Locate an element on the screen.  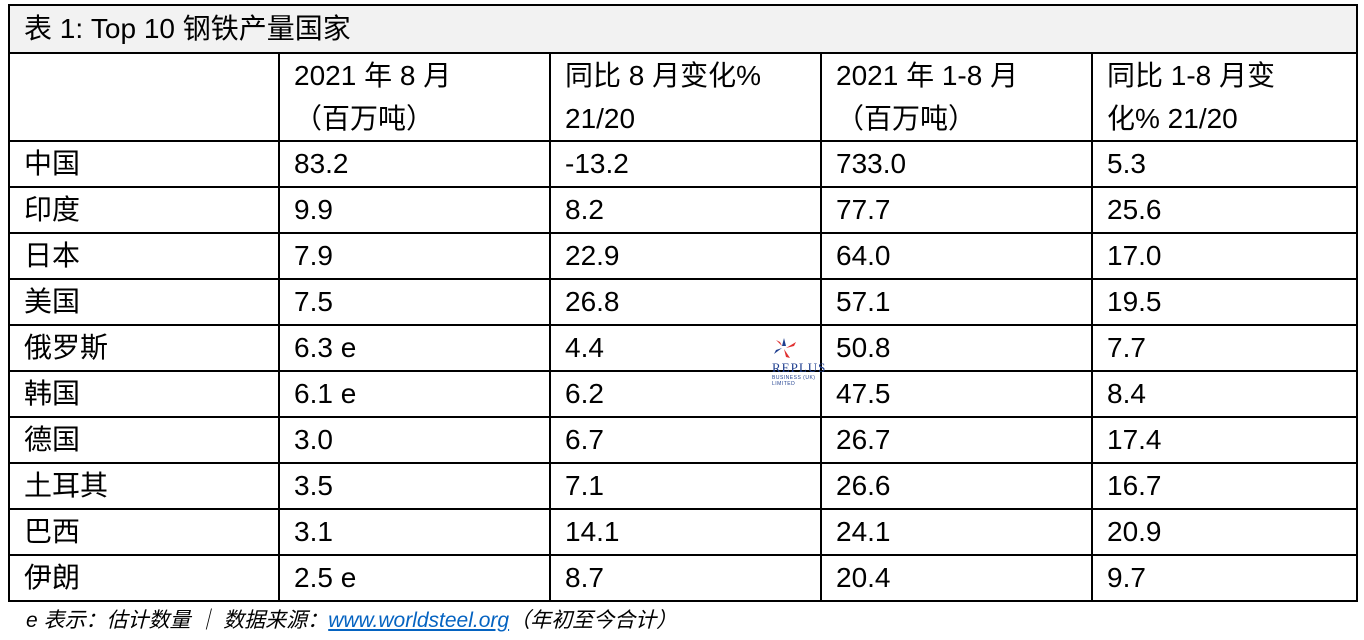
table-row: 印度 9.9 8.2 77.7 25.6 is located at coordinates (683, 210).